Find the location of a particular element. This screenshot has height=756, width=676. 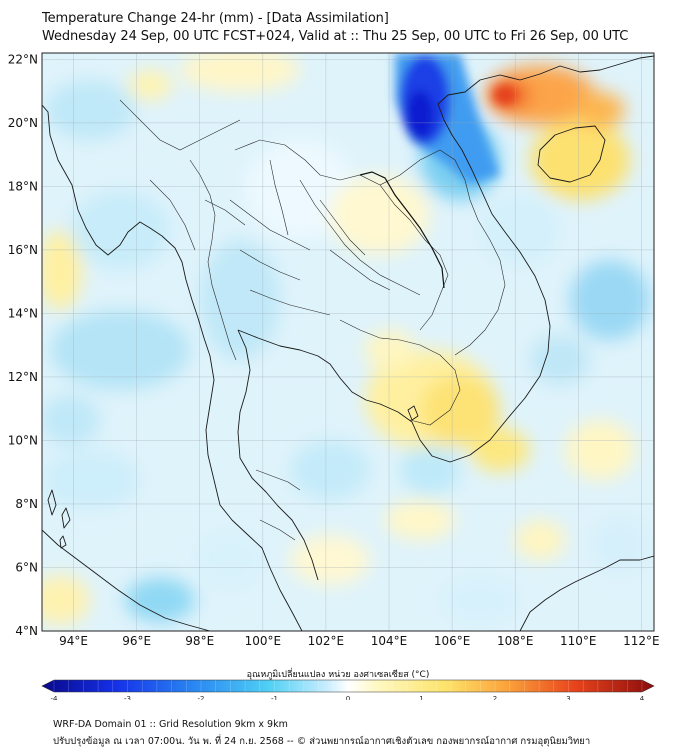

lon-label: 108°E is located at coordinates (515, 641).